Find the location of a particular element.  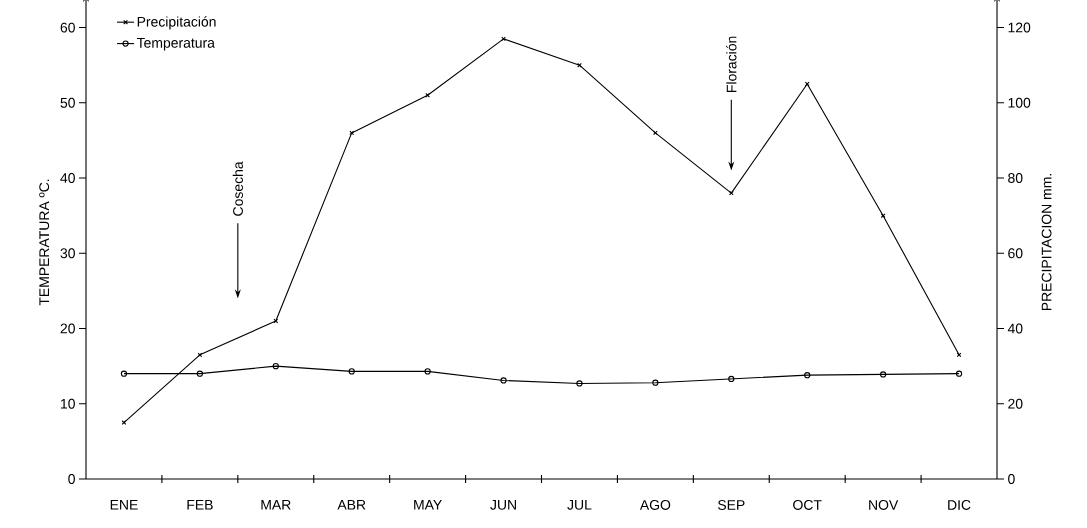

y2-tick-label: 80 is located at coordinates (1015, 178).